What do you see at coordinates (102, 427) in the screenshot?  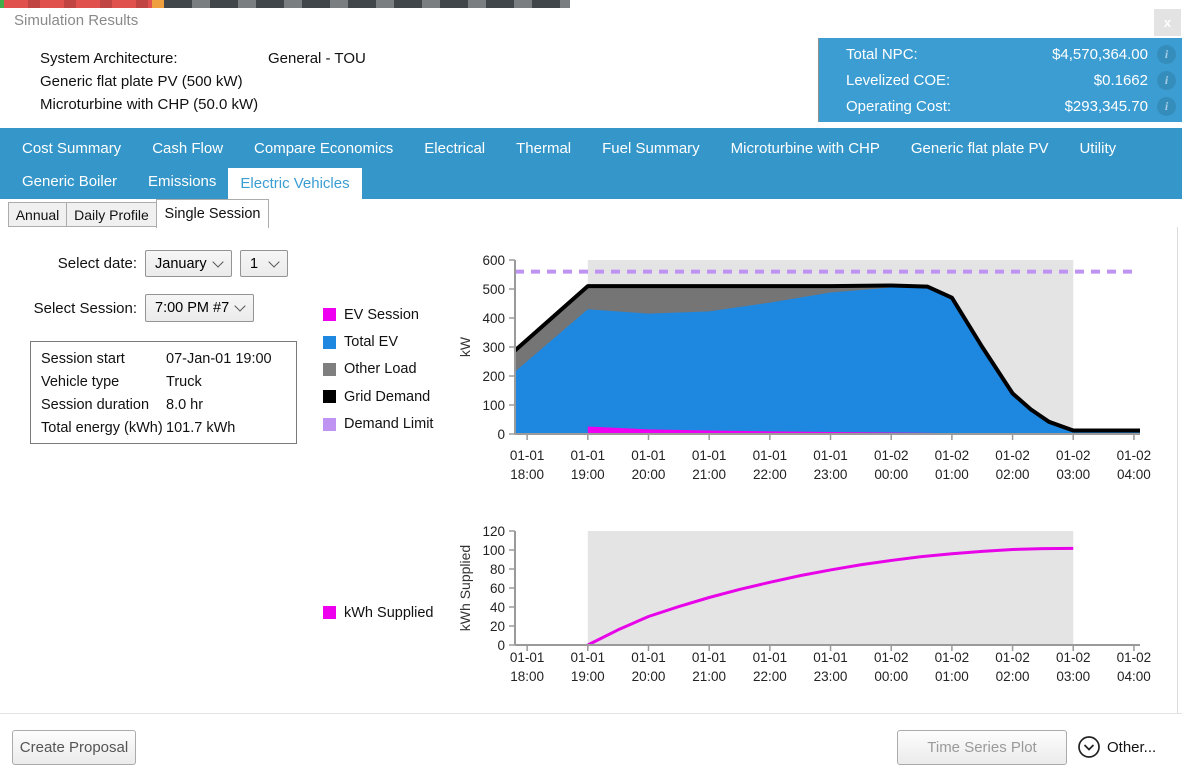 I see `info-label: Total energy (kWh)` at bounding box center [102, 427].